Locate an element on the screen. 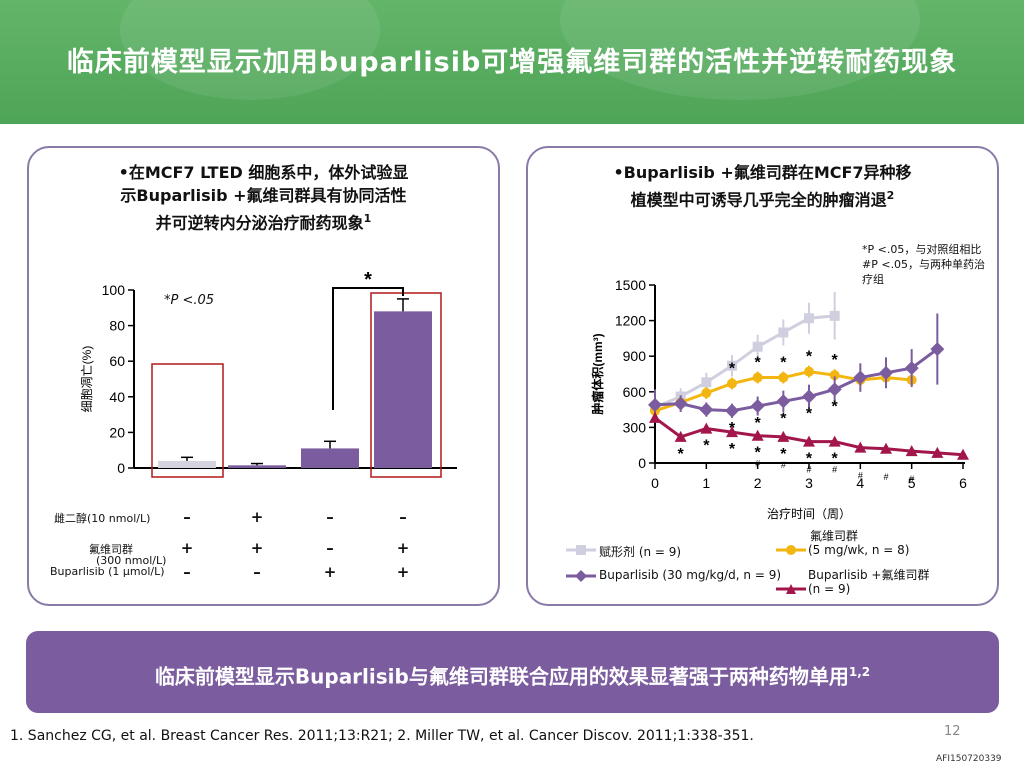 The height and width of the screenshot is (768, 1024). legend-marker-fulvestrant is located at coordinates (791, 550).